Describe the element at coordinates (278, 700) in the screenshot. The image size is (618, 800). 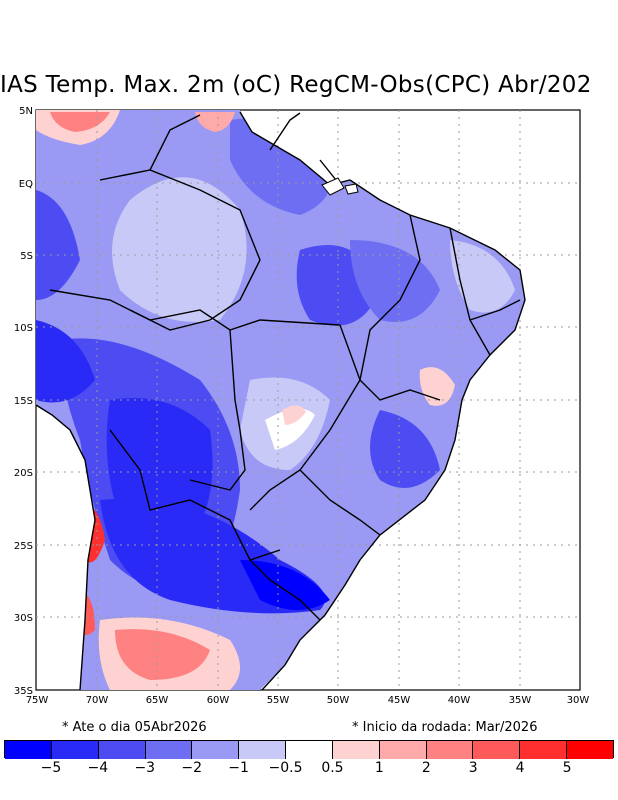
I see `lon-label: 55W` at that location.